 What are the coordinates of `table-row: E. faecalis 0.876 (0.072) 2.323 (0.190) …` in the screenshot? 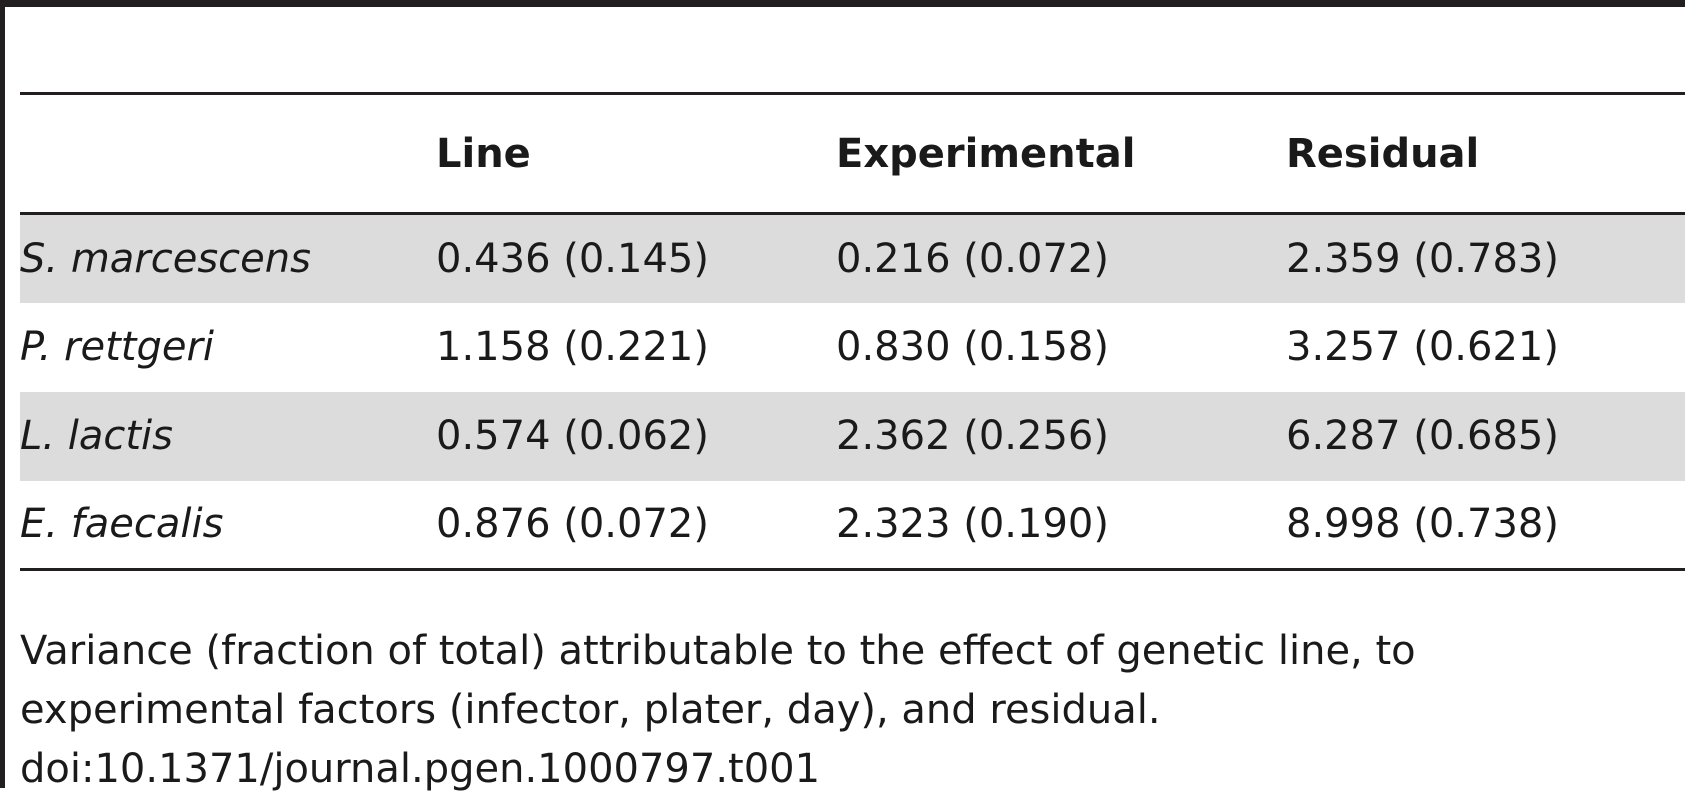 It's located at (852, 525).